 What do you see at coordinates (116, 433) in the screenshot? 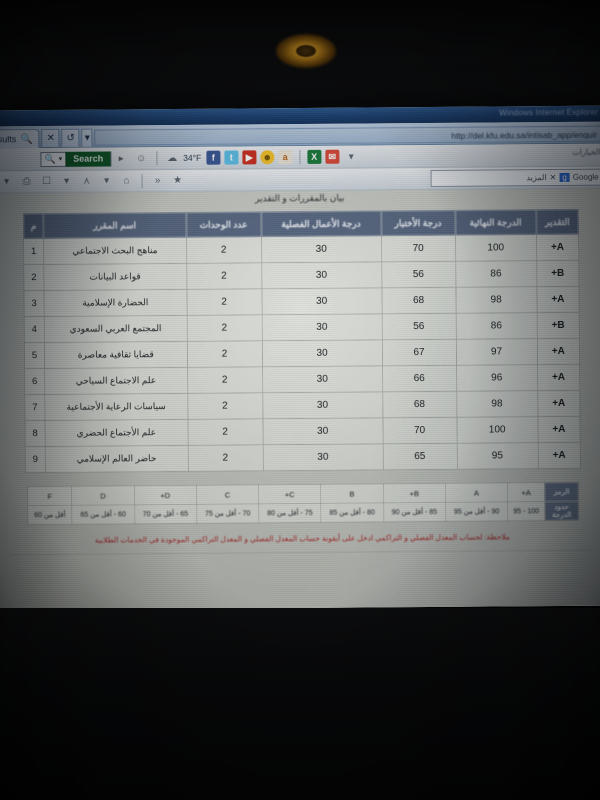
I see `cell-course: علم الأجتماع الحضري` at bounding box center [116, 433].